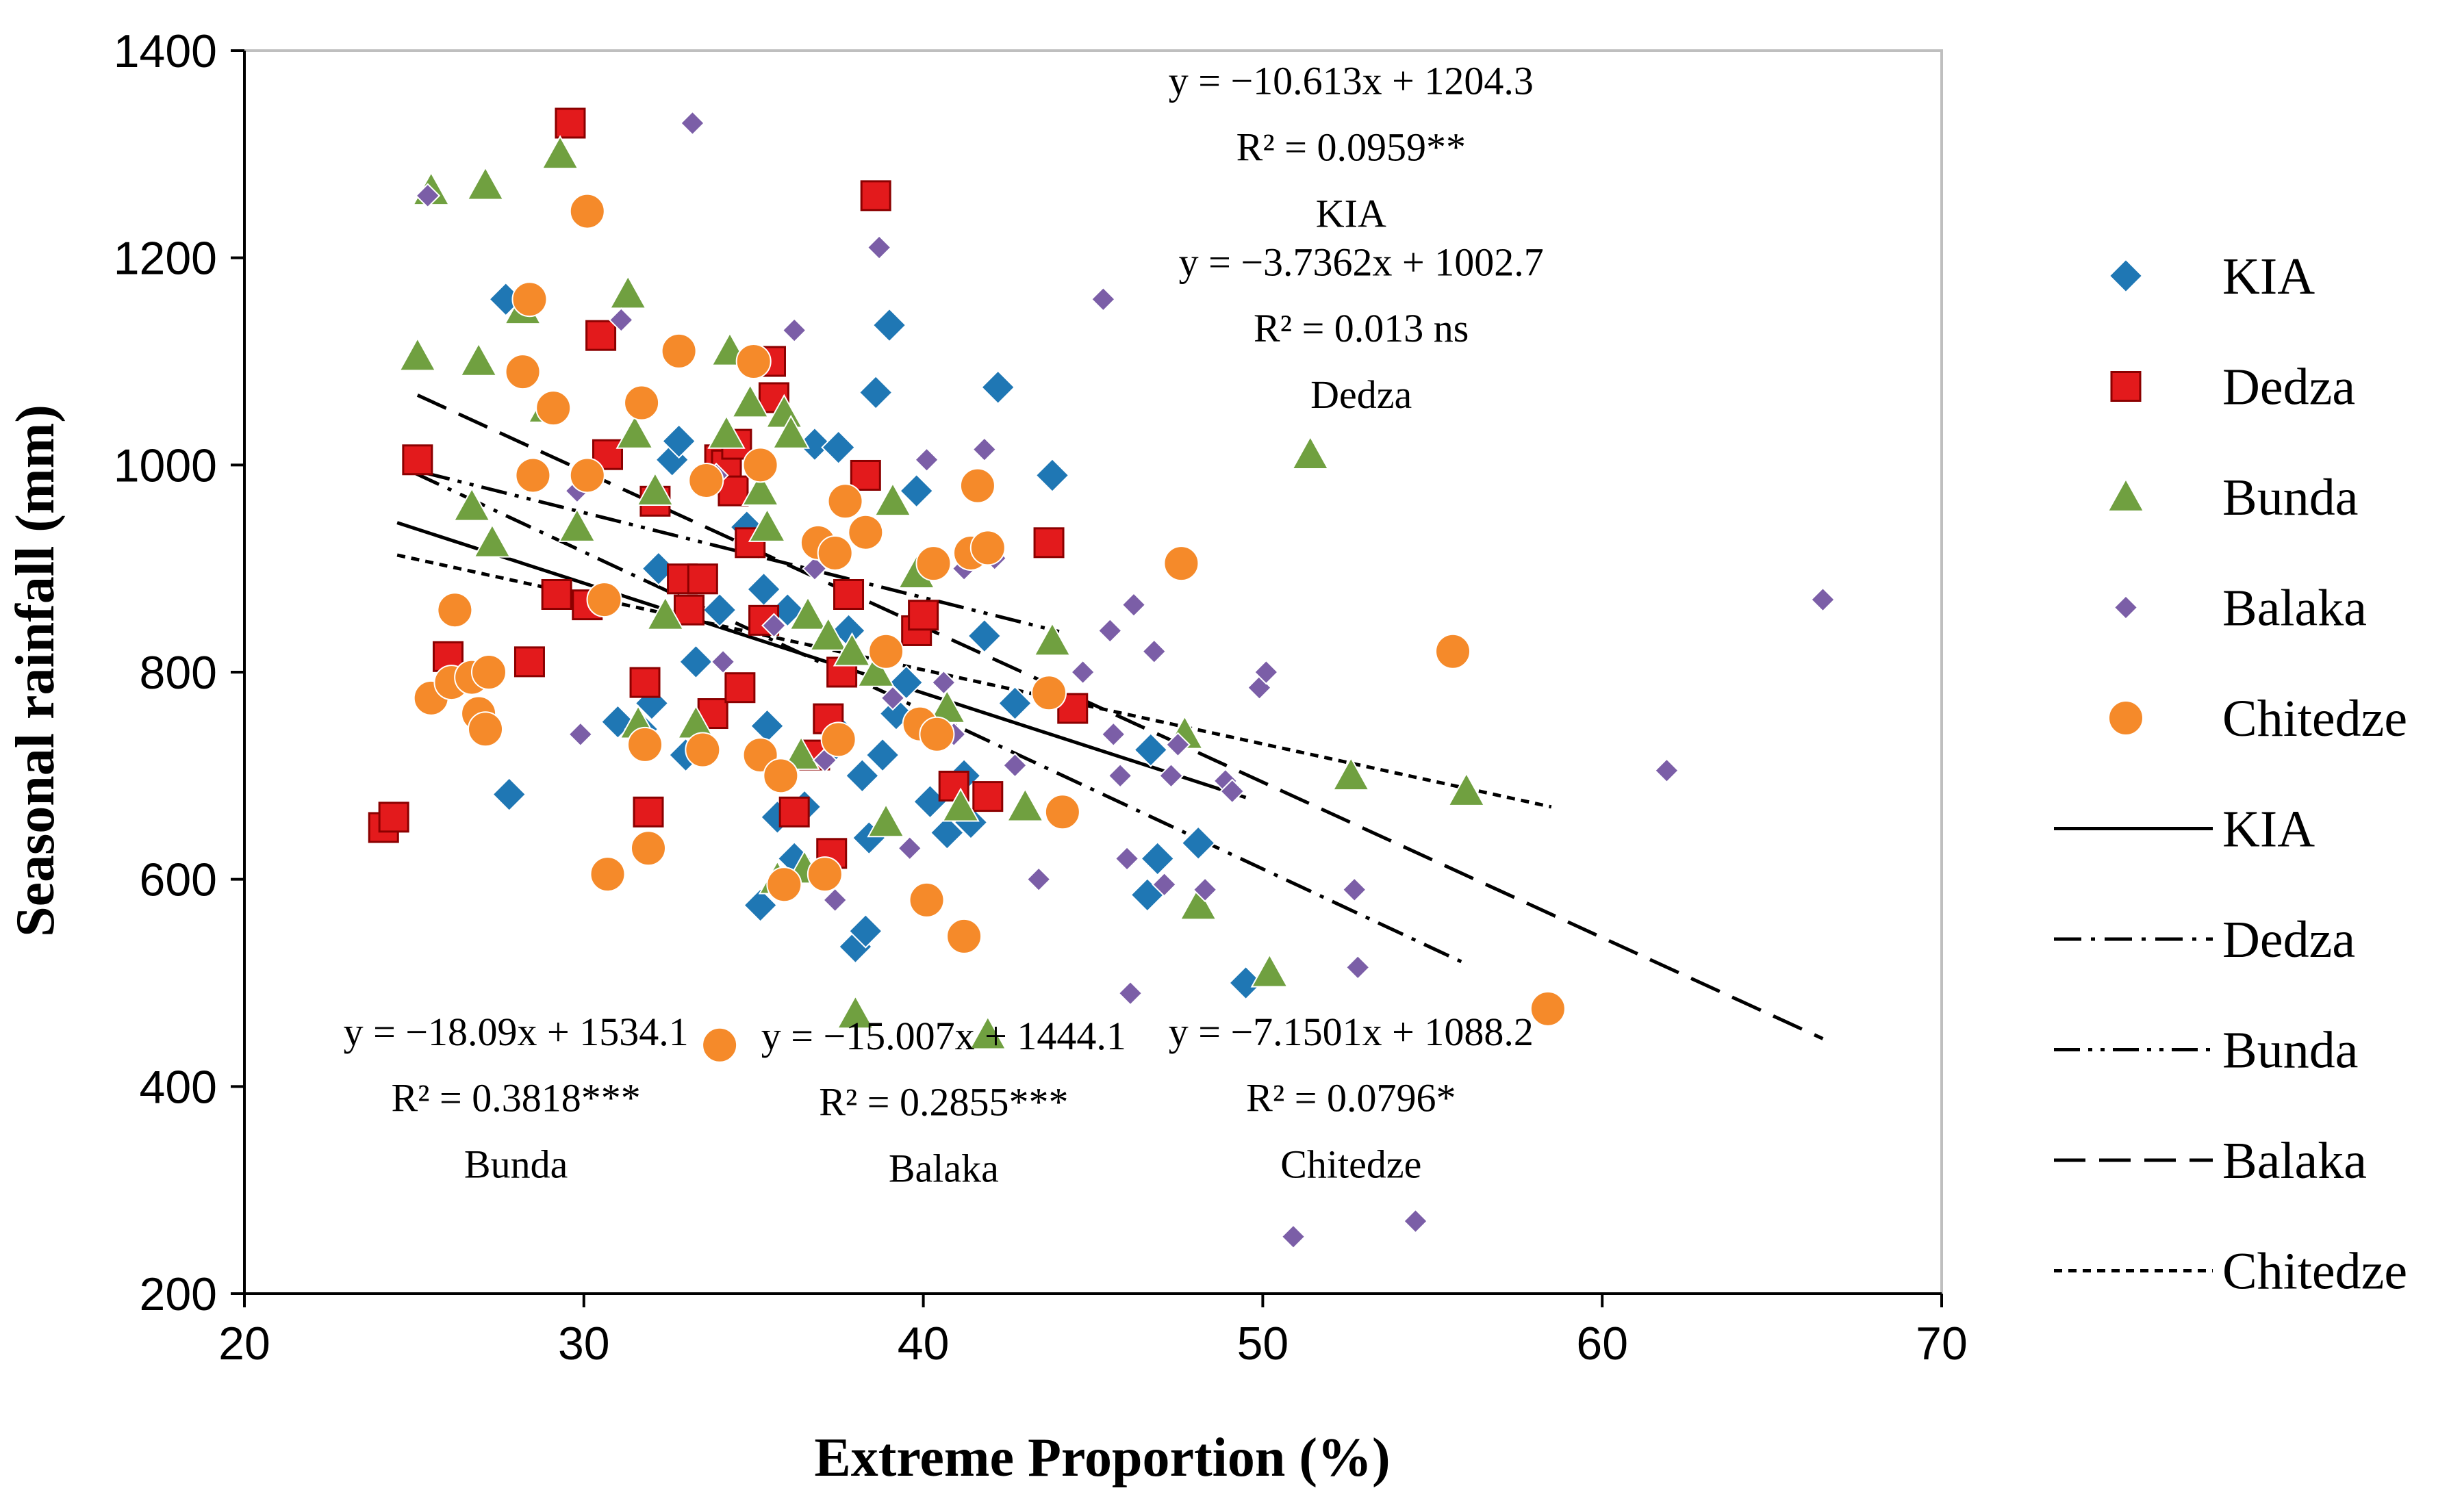 Image resolution: width=2462 pixels, height=1512 pixels. What do you see at coordinates (943, 1102) in the screenshot?
I see `annotation-balaka-line: R² = 0.2855***` at bounding box center [943, 1102].